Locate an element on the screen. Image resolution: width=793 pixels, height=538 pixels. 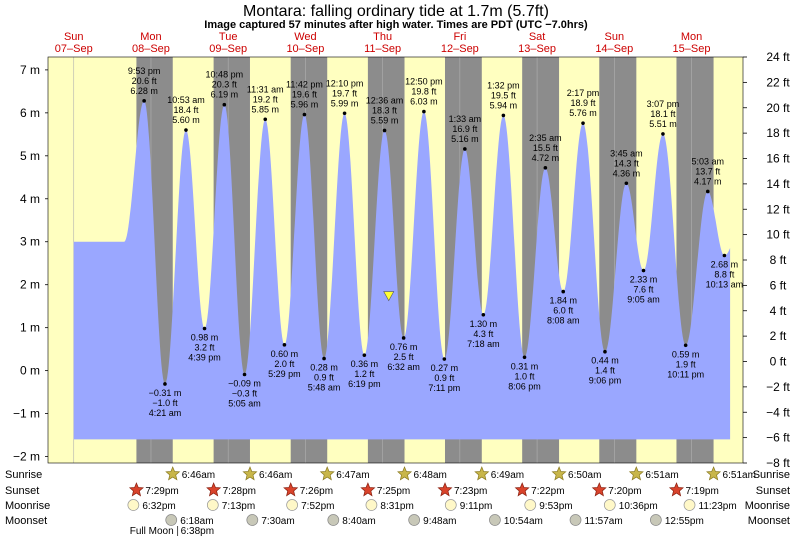
sunset-time: 7:23pm is located at coordinates (470, 491).